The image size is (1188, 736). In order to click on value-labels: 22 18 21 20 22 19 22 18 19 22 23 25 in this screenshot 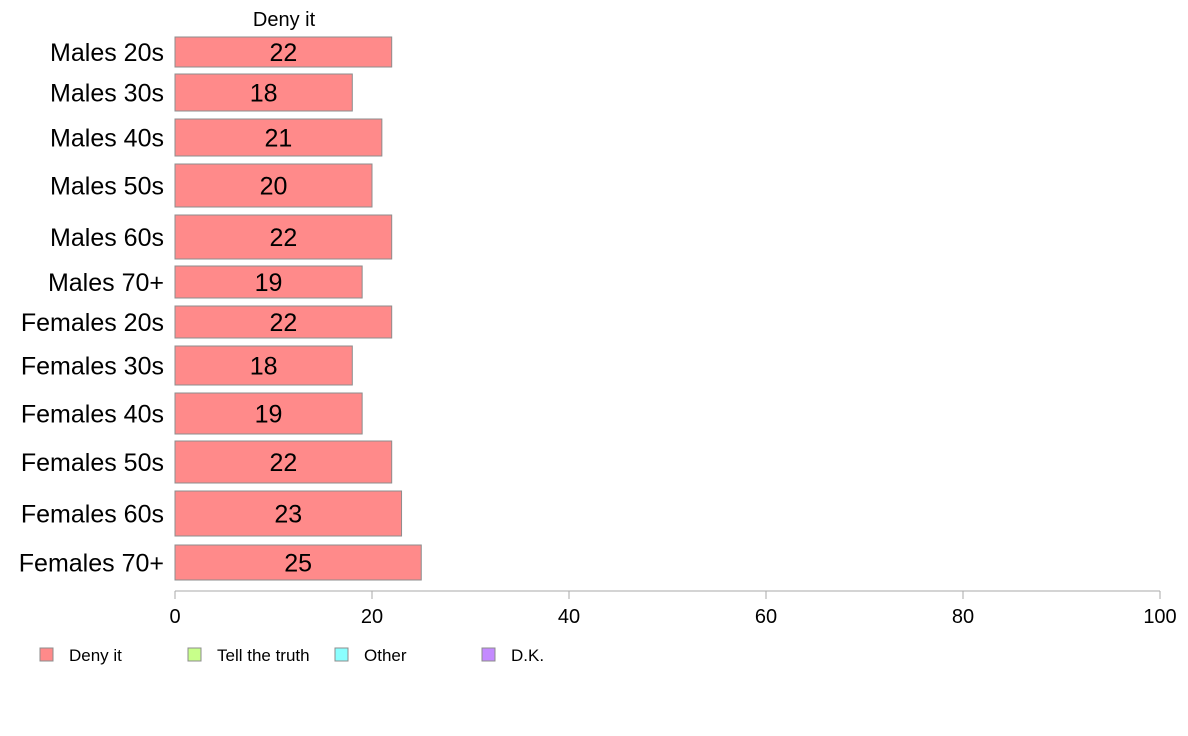, I will do `click(281, 308)`.